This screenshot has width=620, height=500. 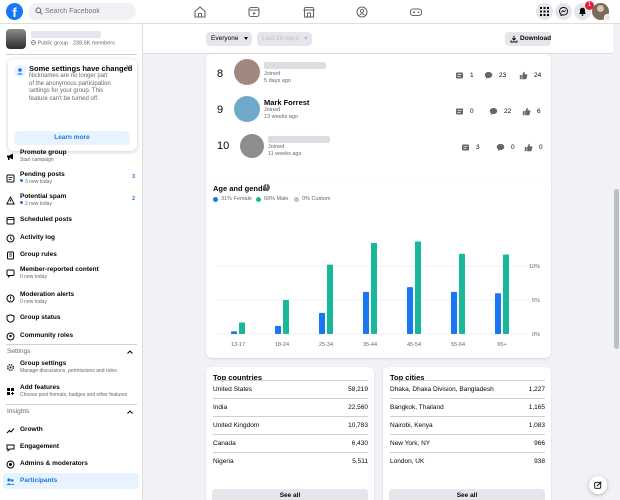 What do you see at coordinates (36, 182) in the screenshot?
I see `sidebar-item-sub: 3 new today` at bounding box center [36, 182].